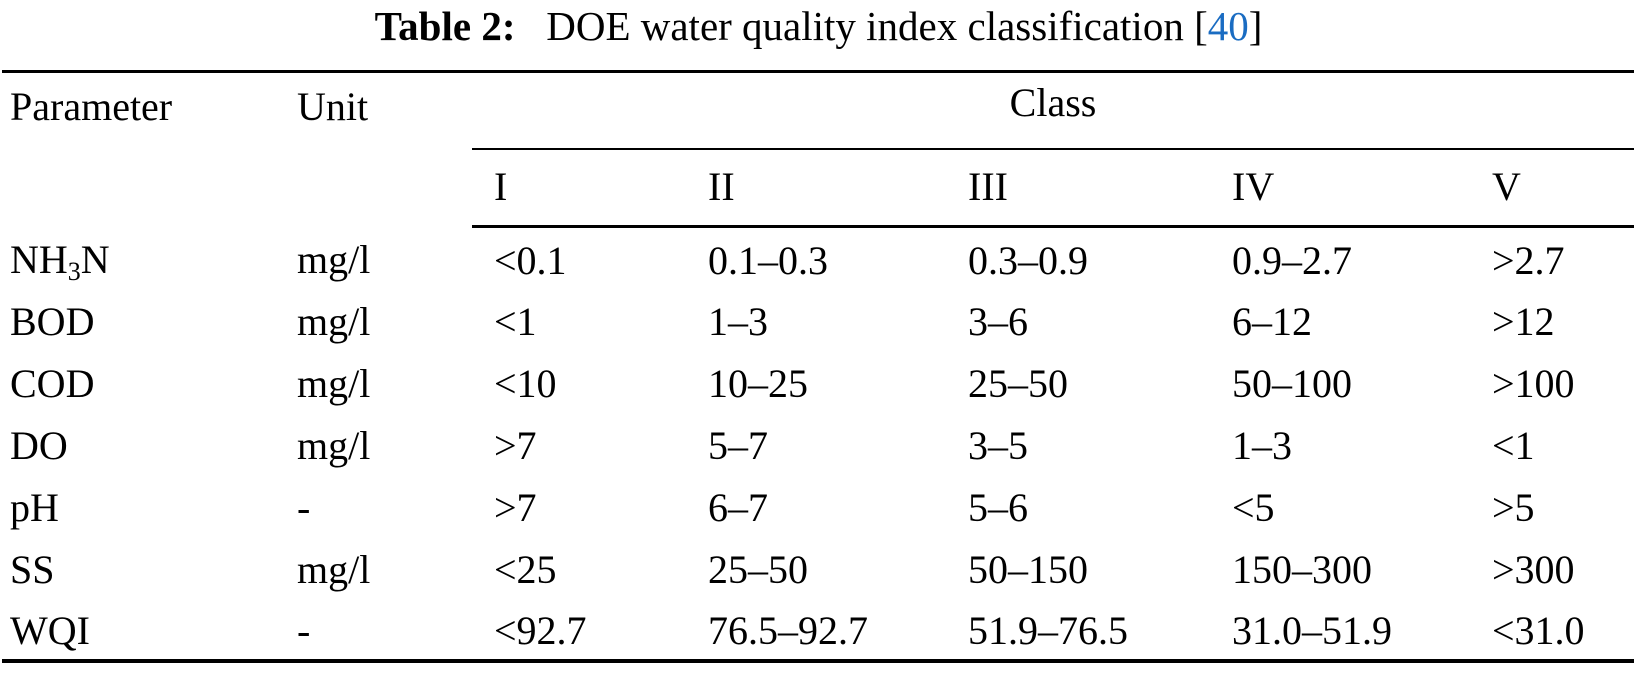  What do you see at coordinates (333, 106) in the screenshot?
I see `col-header-unit: Unit` at bounding box center [333, 106].